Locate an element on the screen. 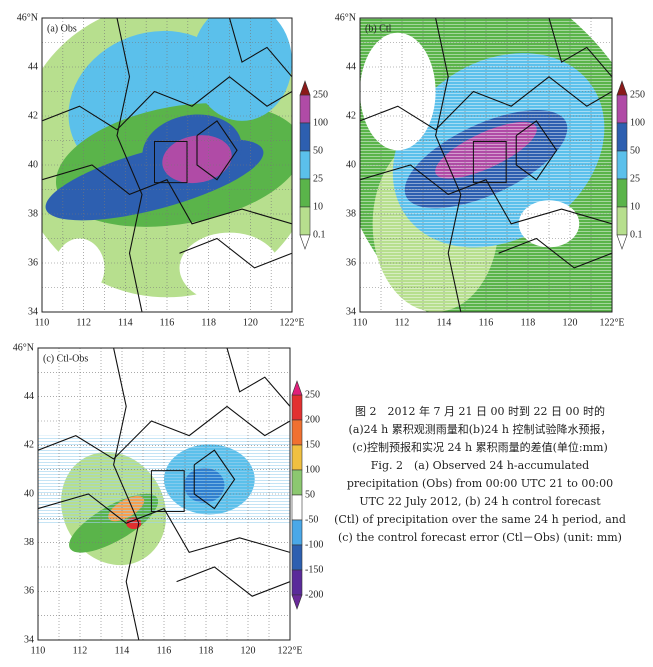 The width and height of the screenshot is (653, 667). colorbar-label: 150 is located at coordinates (312, 444).